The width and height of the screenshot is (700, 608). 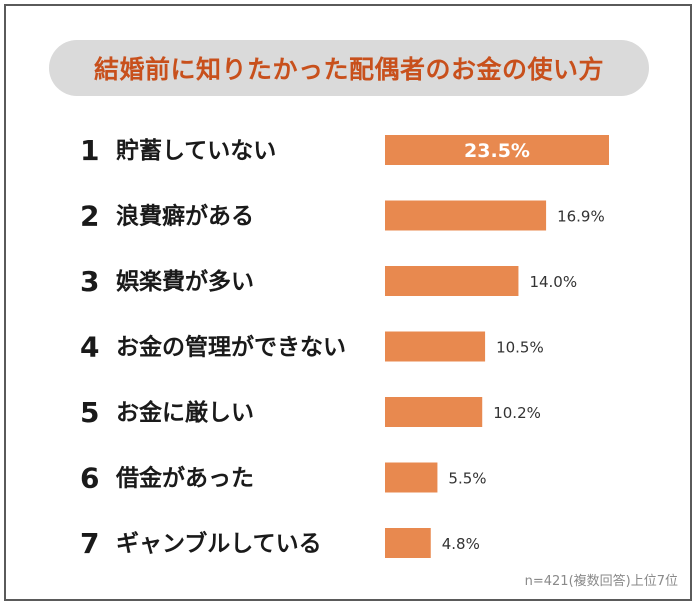 I want to click on data-label: 10.5%, so click(x=520, y=348).